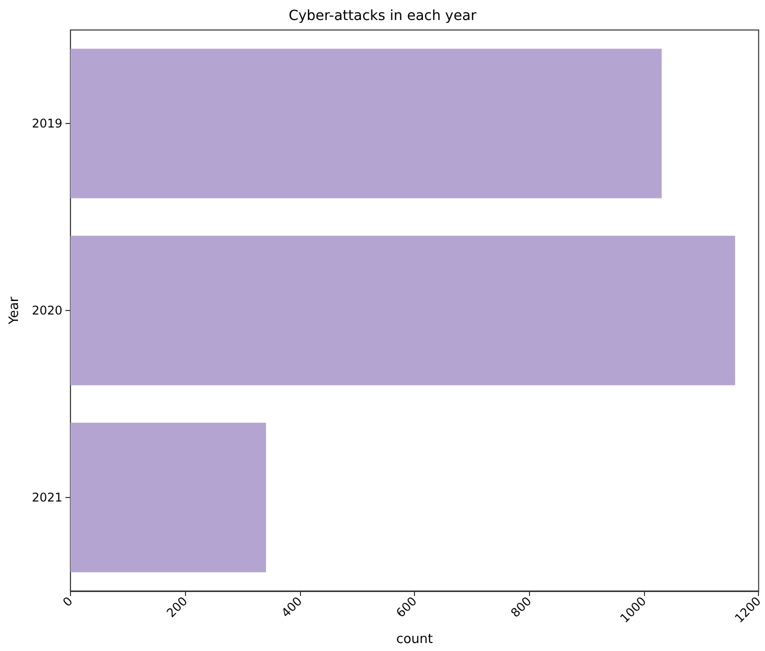  I want to click on x-tick-label: 400, so click(291, 607).